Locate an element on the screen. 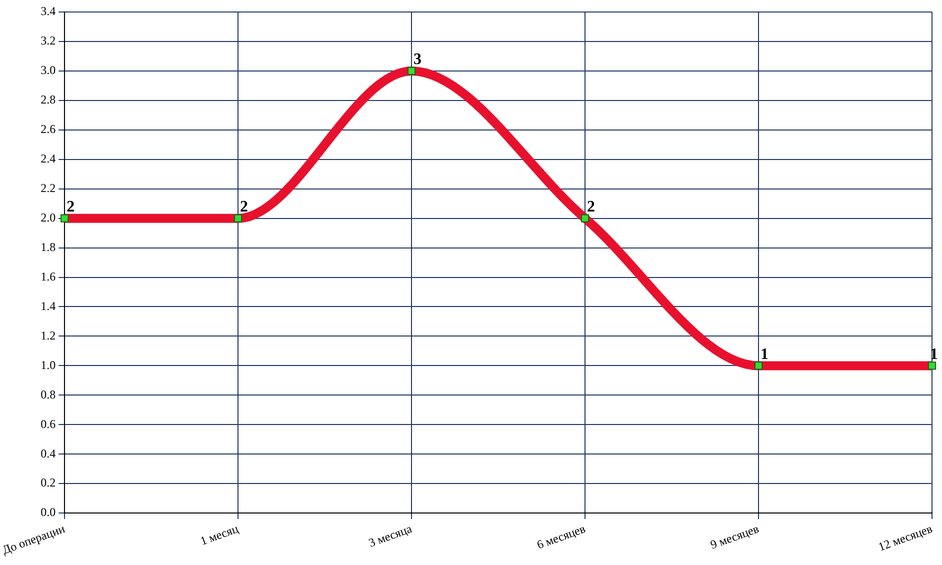  y-tick-label: 1.4 is located at coordinates (48, 305).